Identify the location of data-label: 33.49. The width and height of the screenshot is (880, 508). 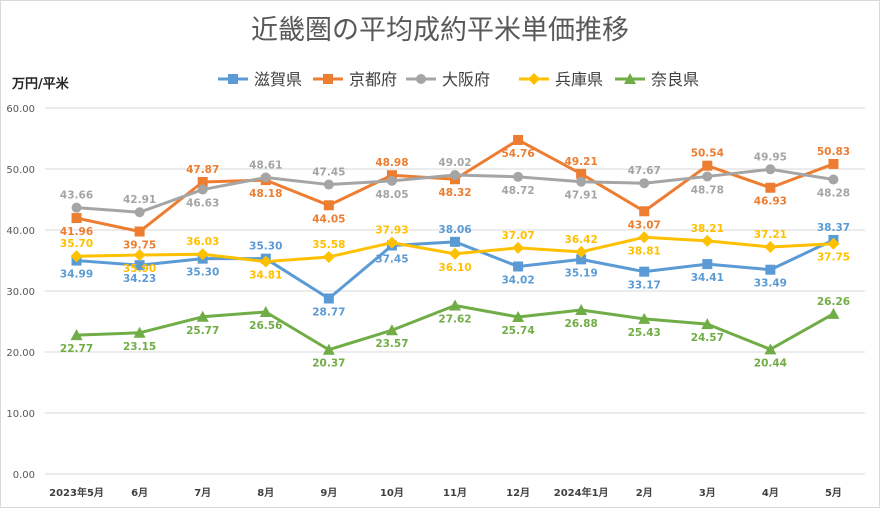
(770, 284).